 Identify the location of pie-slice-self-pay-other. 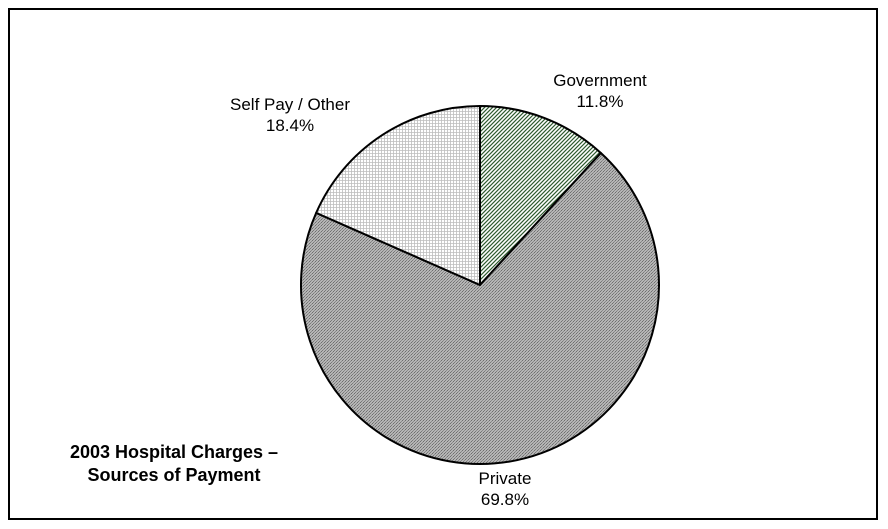
(398, 195).